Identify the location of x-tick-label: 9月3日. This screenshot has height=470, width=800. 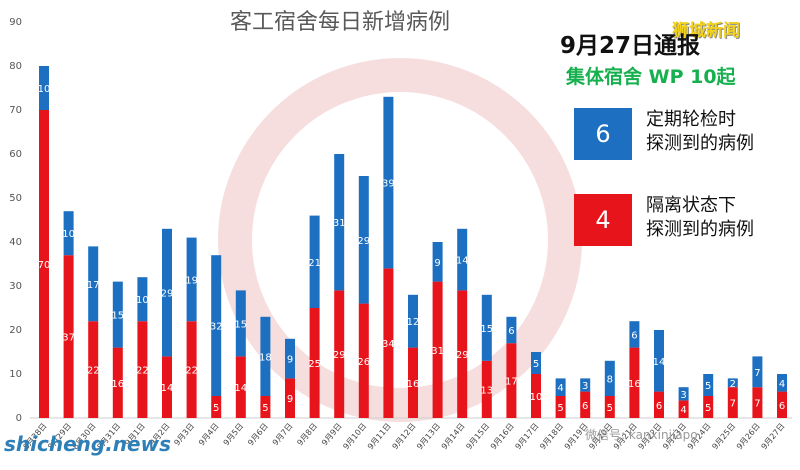
(184, 435).